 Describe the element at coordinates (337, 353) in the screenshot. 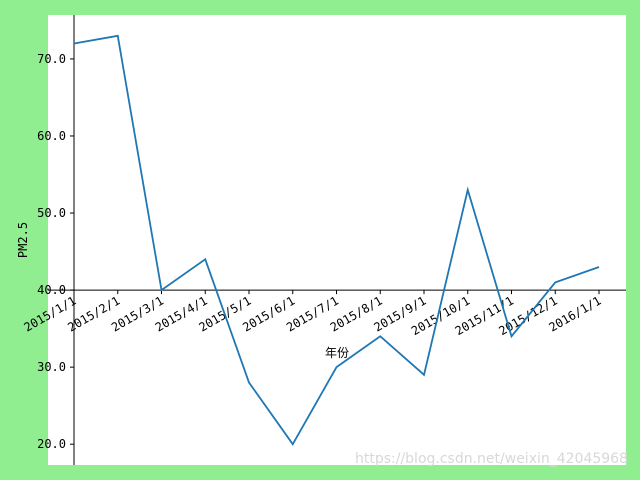

I see `x-axis-label: 年份` at that location.